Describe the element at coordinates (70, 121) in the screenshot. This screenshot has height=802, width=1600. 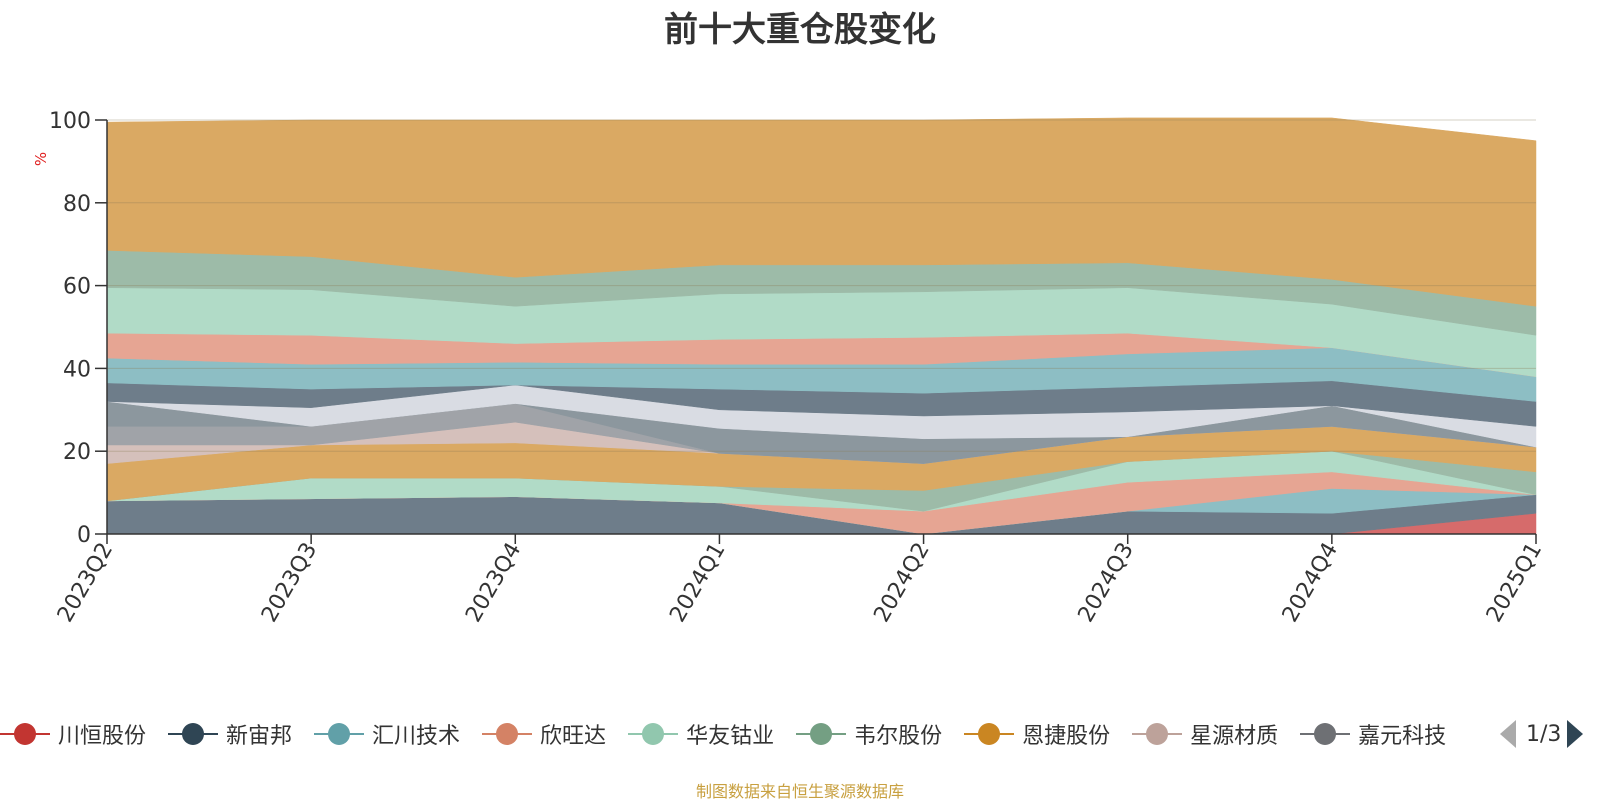
I see `y-tick-label-5: 100` at that location.